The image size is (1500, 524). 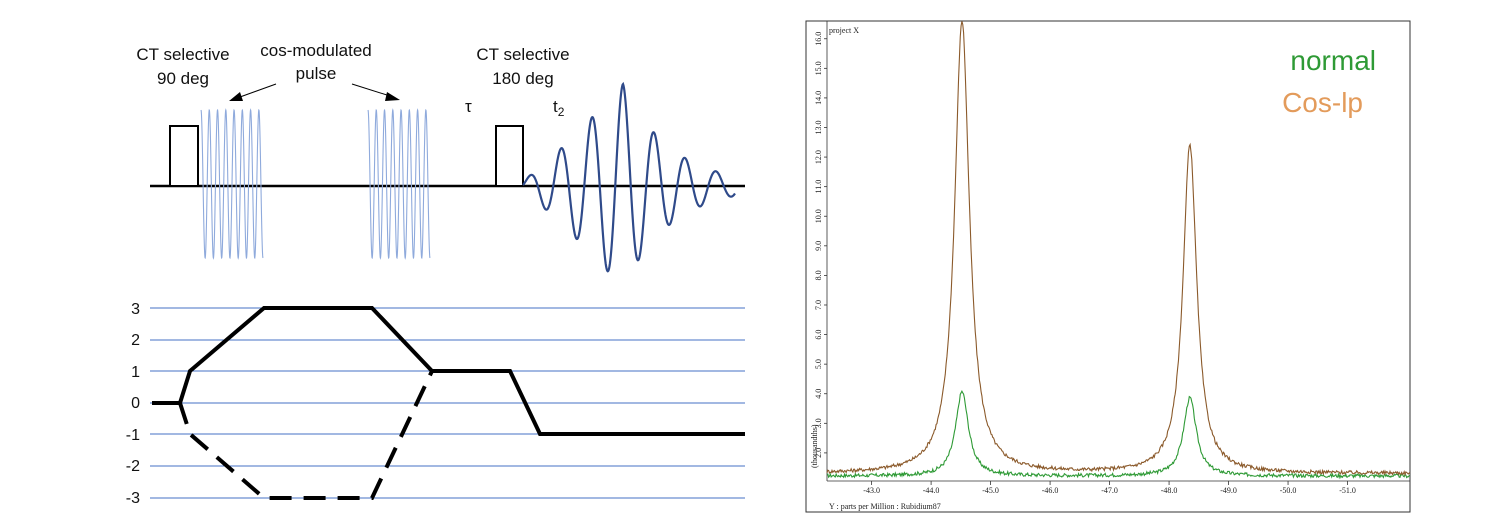 What do you see at coordinates (1347, 490) in the screenshot?
I see `spectrum-x-tick-label: -51.0` at bounding box center [1347, 490].